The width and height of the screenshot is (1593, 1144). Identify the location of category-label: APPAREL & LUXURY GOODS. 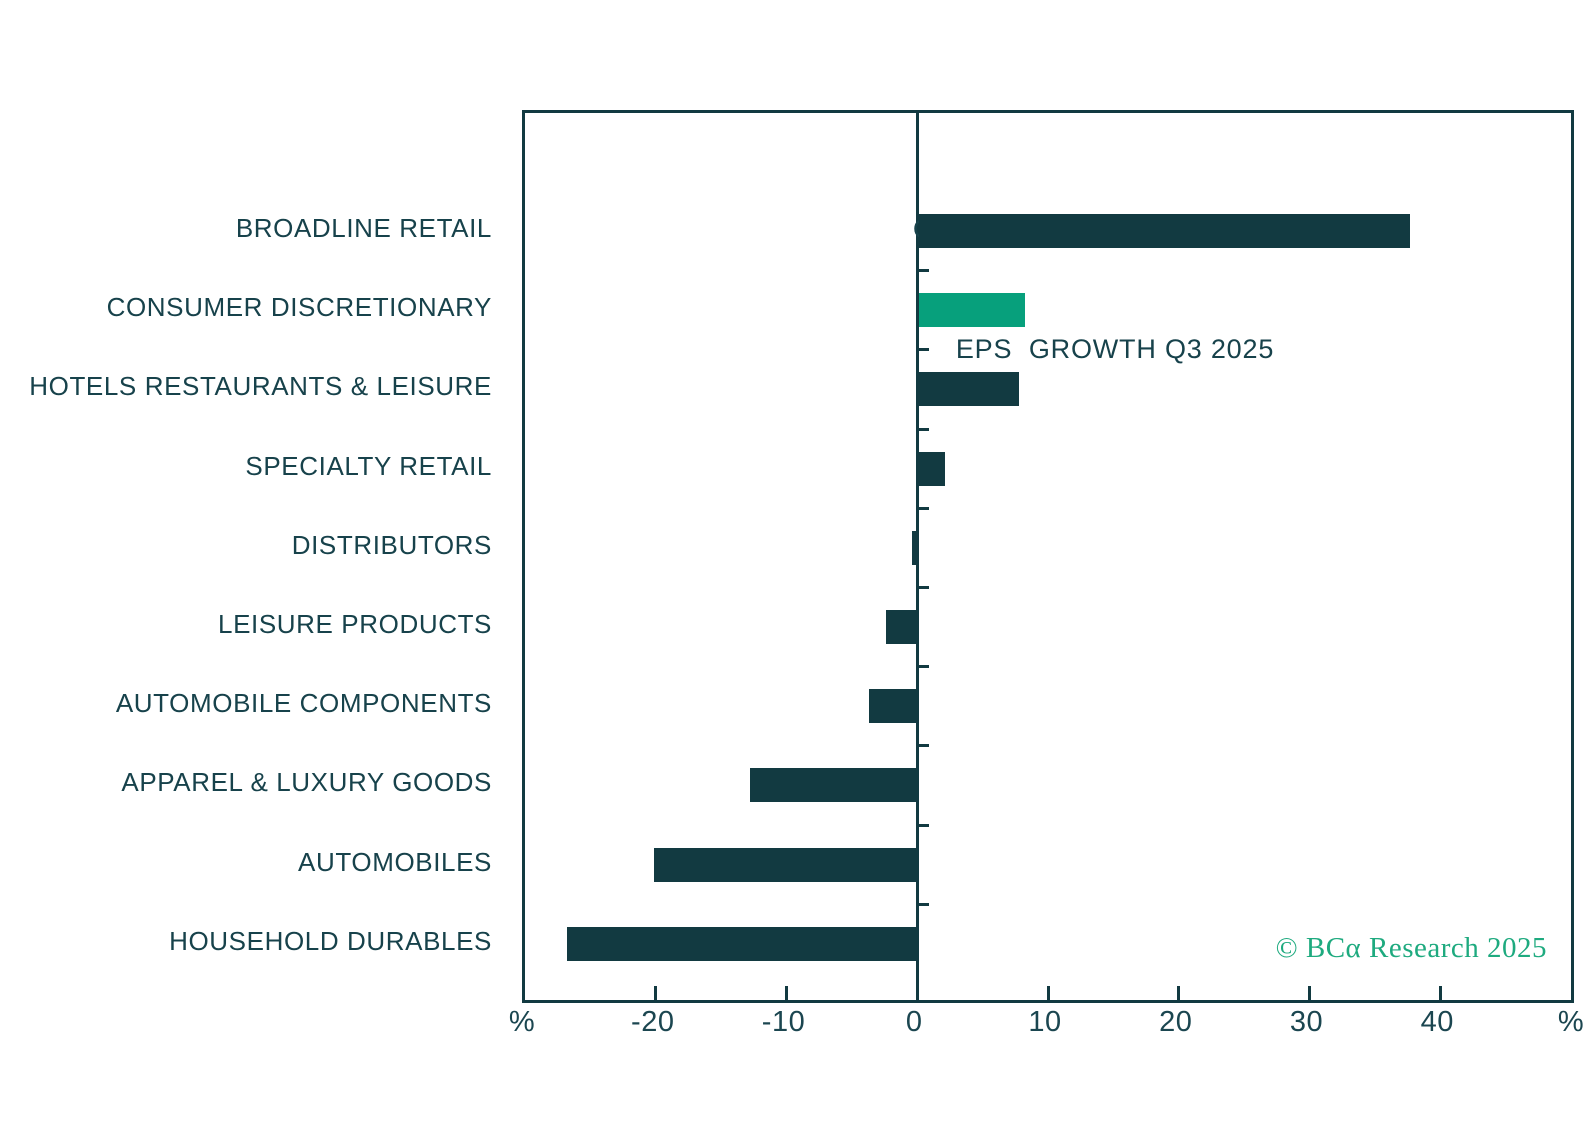
(306, 782).